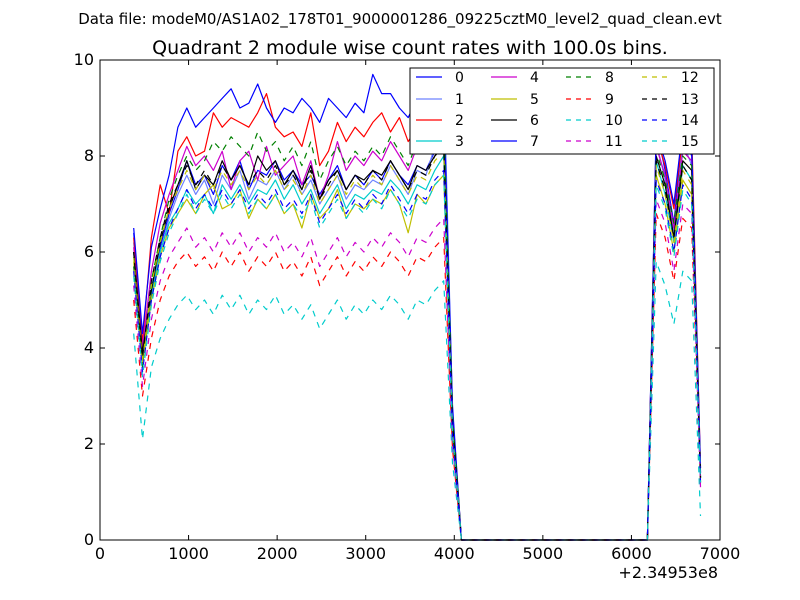  What do you see at coordinates (690, 142) in the screenshot?
I see `legend-label-15: 15` at bounding box center [690, 142].